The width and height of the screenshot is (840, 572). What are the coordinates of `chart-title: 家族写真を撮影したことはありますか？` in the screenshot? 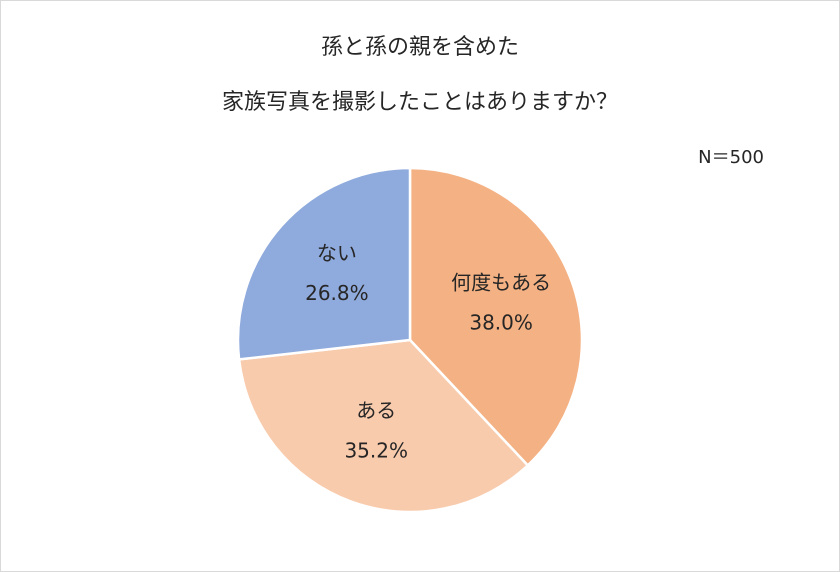 It's located at (420, 102).